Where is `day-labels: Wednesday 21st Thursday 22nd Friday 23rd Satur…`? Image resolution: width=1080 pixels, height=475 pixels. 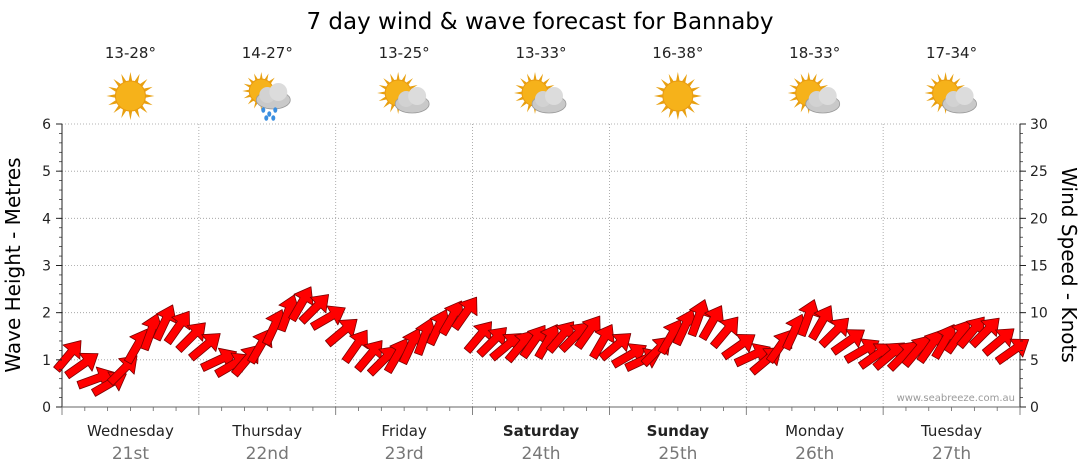
day-labels: Wednesday 21st Thursday 22nd Friday 23rd Satur… is located at coordinates (541, 435).